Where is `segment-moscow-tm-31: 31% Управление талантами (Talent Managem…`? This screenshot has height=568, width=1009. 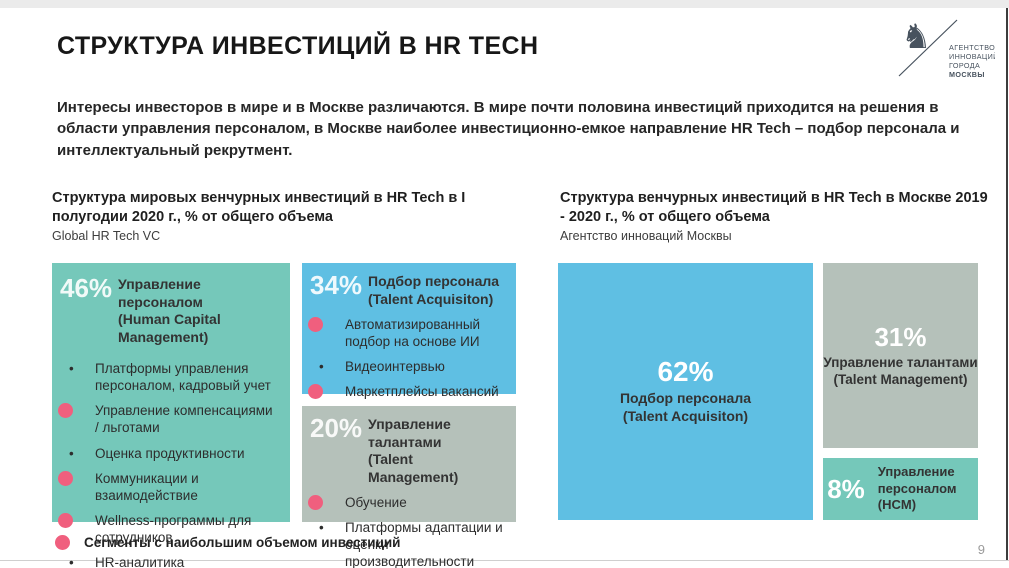
segment-moscow-tm-31: 31% Управление талантами (Talent Managem… is located at coordinates (900, 355).